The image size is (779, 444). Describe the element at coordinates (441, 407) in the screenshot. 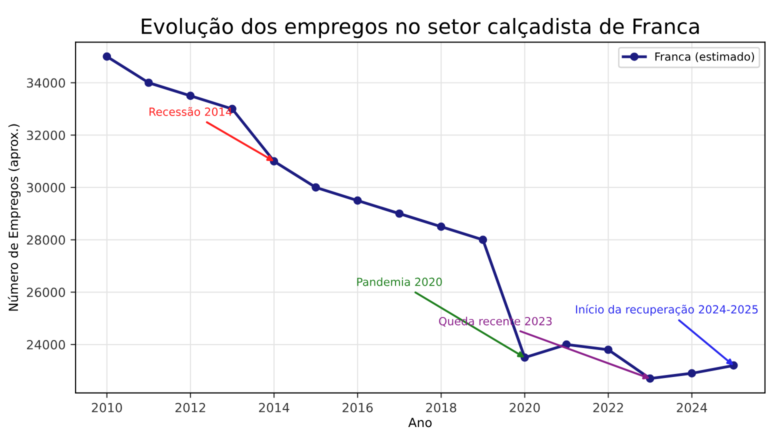

I see `x-tick-label: 2018` at that location.